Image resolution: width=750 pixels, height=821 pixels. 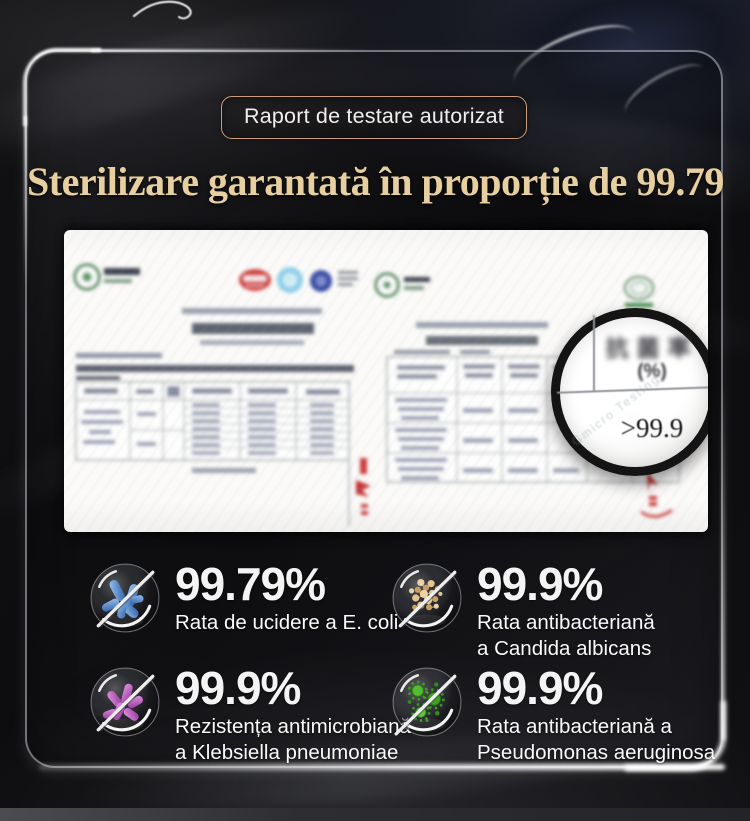 I want to click on blue-cert-logo, so click(x=290, y=280).